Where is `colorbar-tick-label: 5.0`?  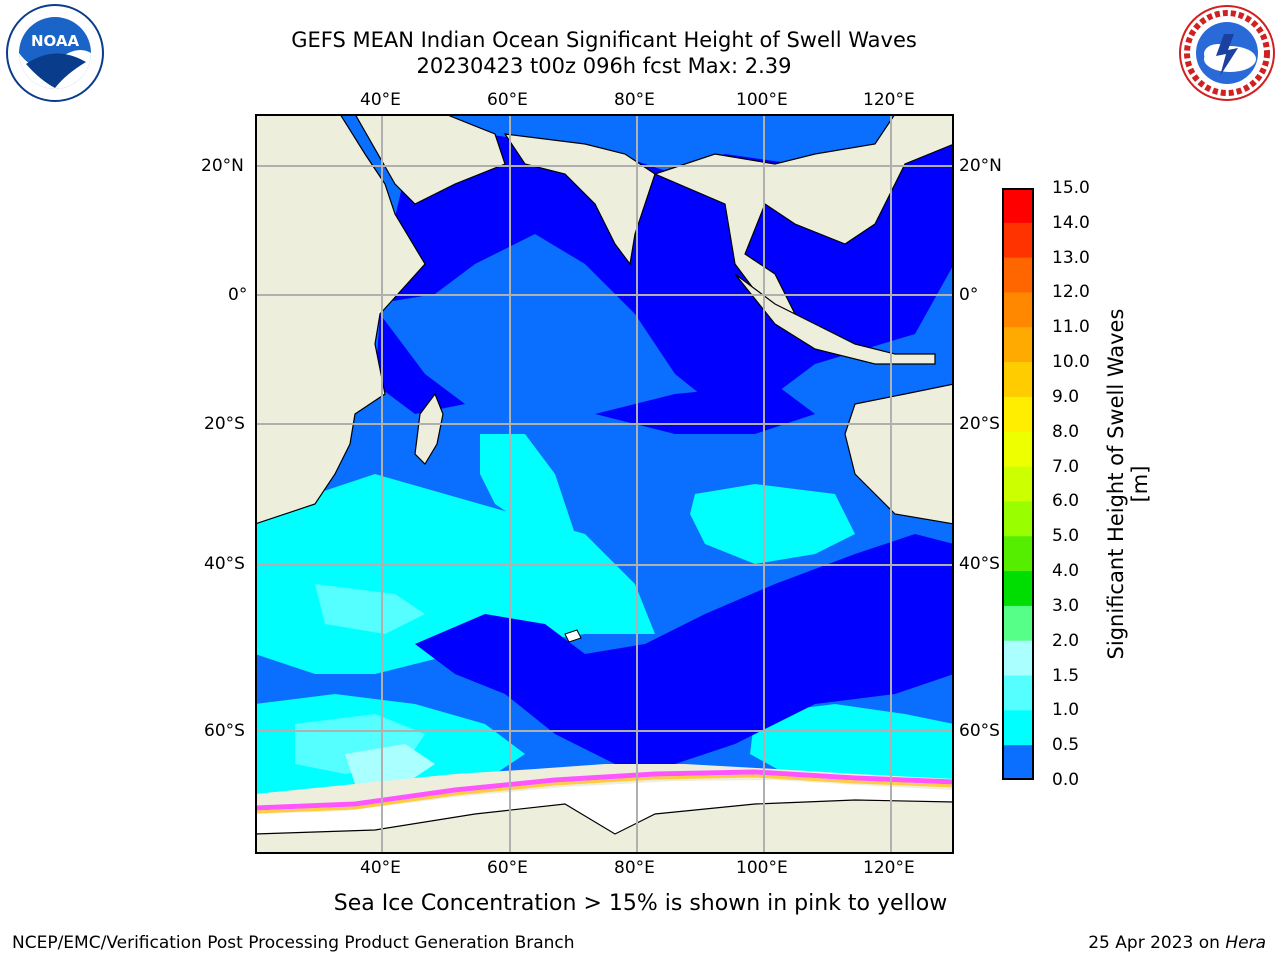
colorbar-tick-label: 5.0 is located at coordinates (1066, 536).